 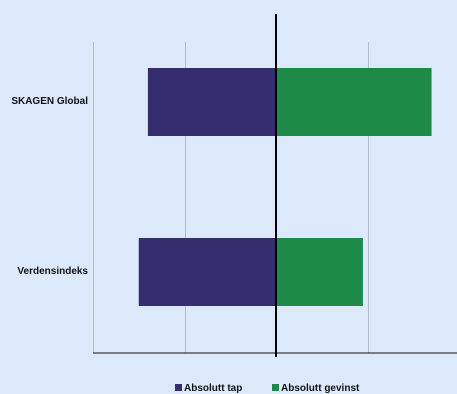 What do you see at coordinates (207, 272) in the screenshot?
I see `bar-absolutt-tap-verdensindeks` at bounding box center [207, 272].